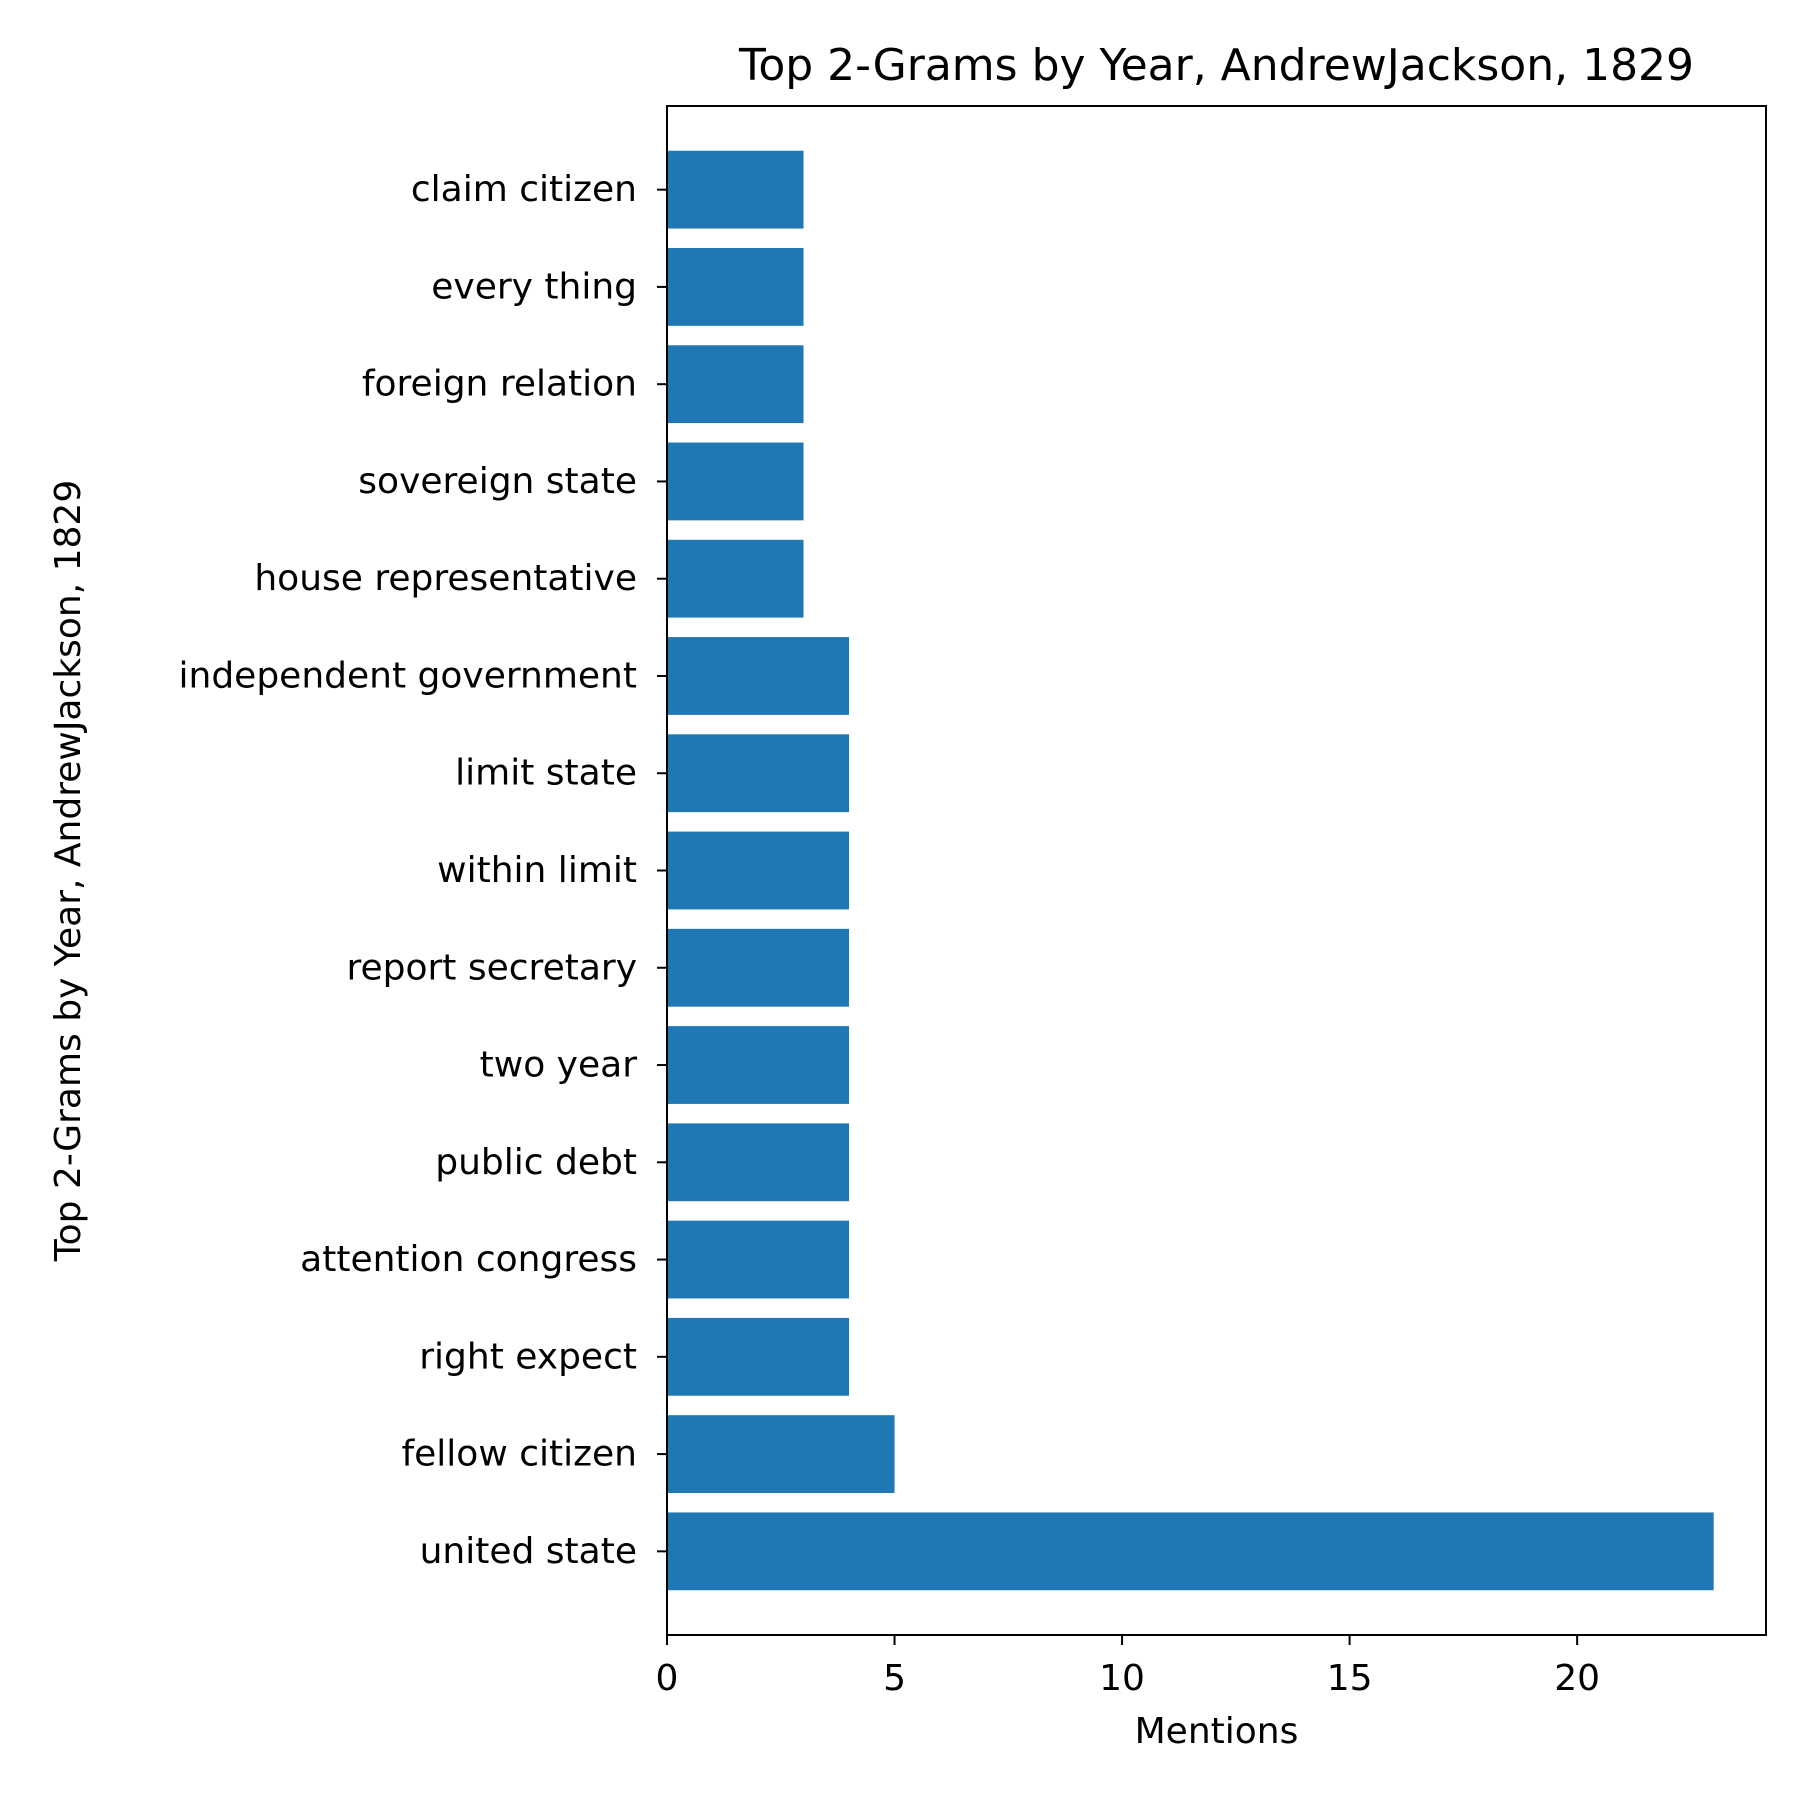 This screenshot has width=1800, height=1800. Describe the element at coordinates (68, 871) in the screenshot. I see `y-axis-label: Top 2-Grams by Year, AndrewJackson, 1829` at that location.